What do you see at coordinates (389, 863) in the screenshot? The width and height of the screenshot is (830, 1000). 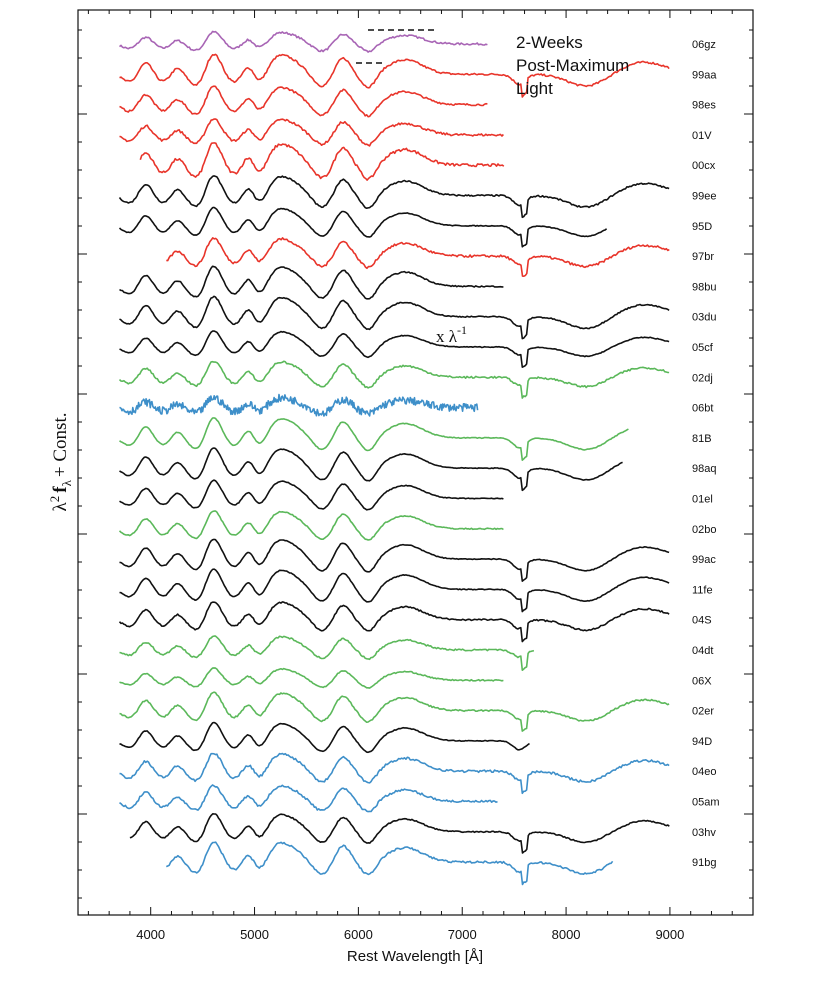 I see `series-line-91bg` at bounding box center [389, 863].